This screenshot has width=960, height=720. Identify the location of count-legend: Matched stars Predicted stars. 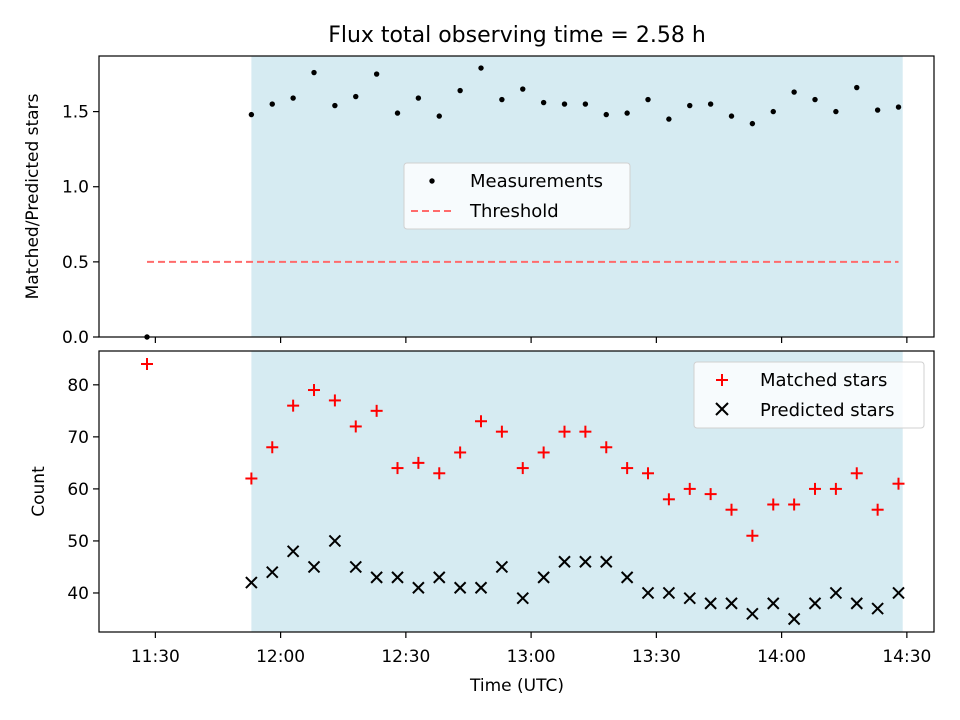
(809, 395).